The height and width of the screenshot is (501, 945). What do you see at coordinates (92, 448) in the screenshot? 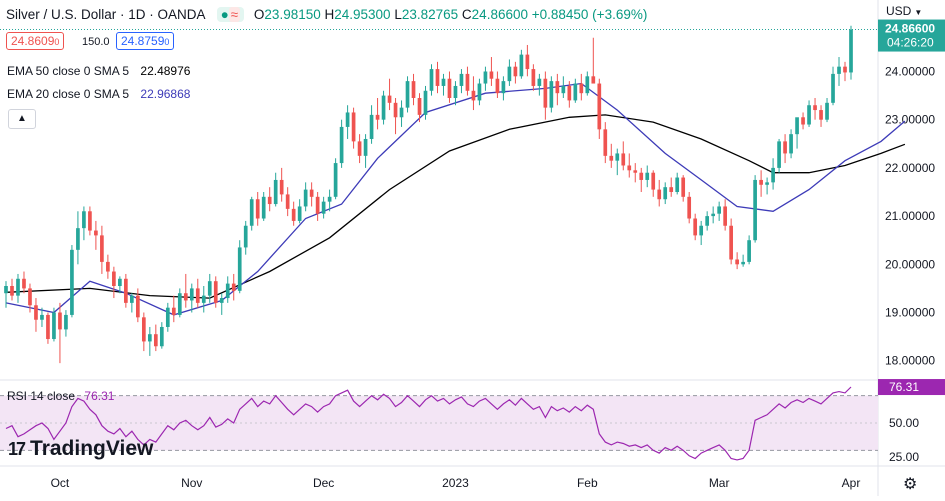
I see `tradingview-wordmark: TradingView` at bounding box center [92, 448].